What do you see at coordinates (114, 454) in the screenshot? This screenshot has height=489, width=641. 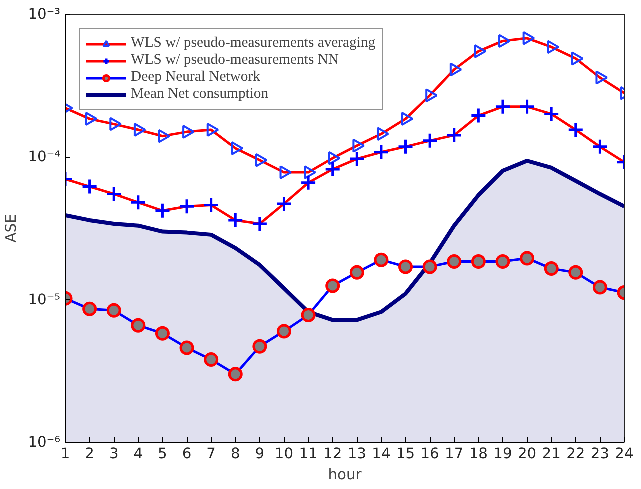 I see `x-tick-label: 3` at bounding box center [114, 454].